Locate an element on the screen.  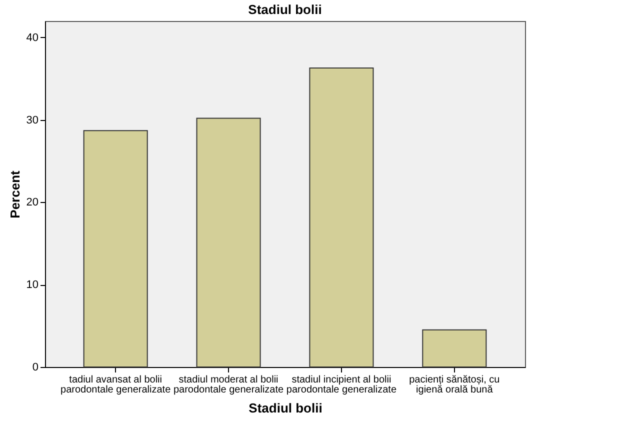
x-axis-title: Stadiul bolii is located at coordinates (285, 408).